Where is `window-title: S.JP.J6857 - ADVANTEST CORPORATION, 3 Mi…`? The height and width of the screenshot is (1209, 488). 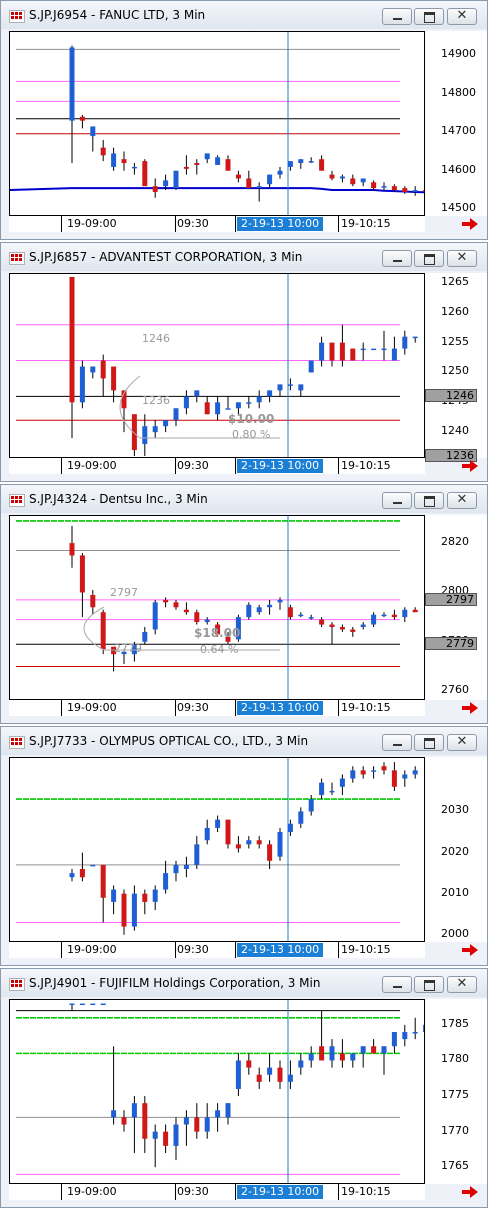
window-title: S.JP.J6857 - ADVANTEST CORPORATION, 3 Mi… is located at coordinates (166, 257).